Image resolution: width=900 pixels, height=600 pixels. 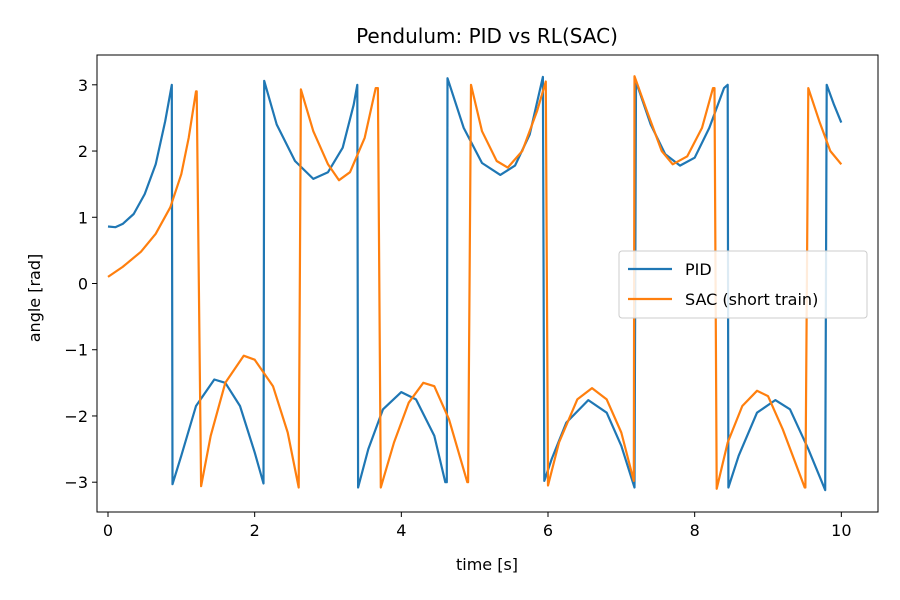 I want to click on x-tick-label: 8, so click(x=695, y=530).